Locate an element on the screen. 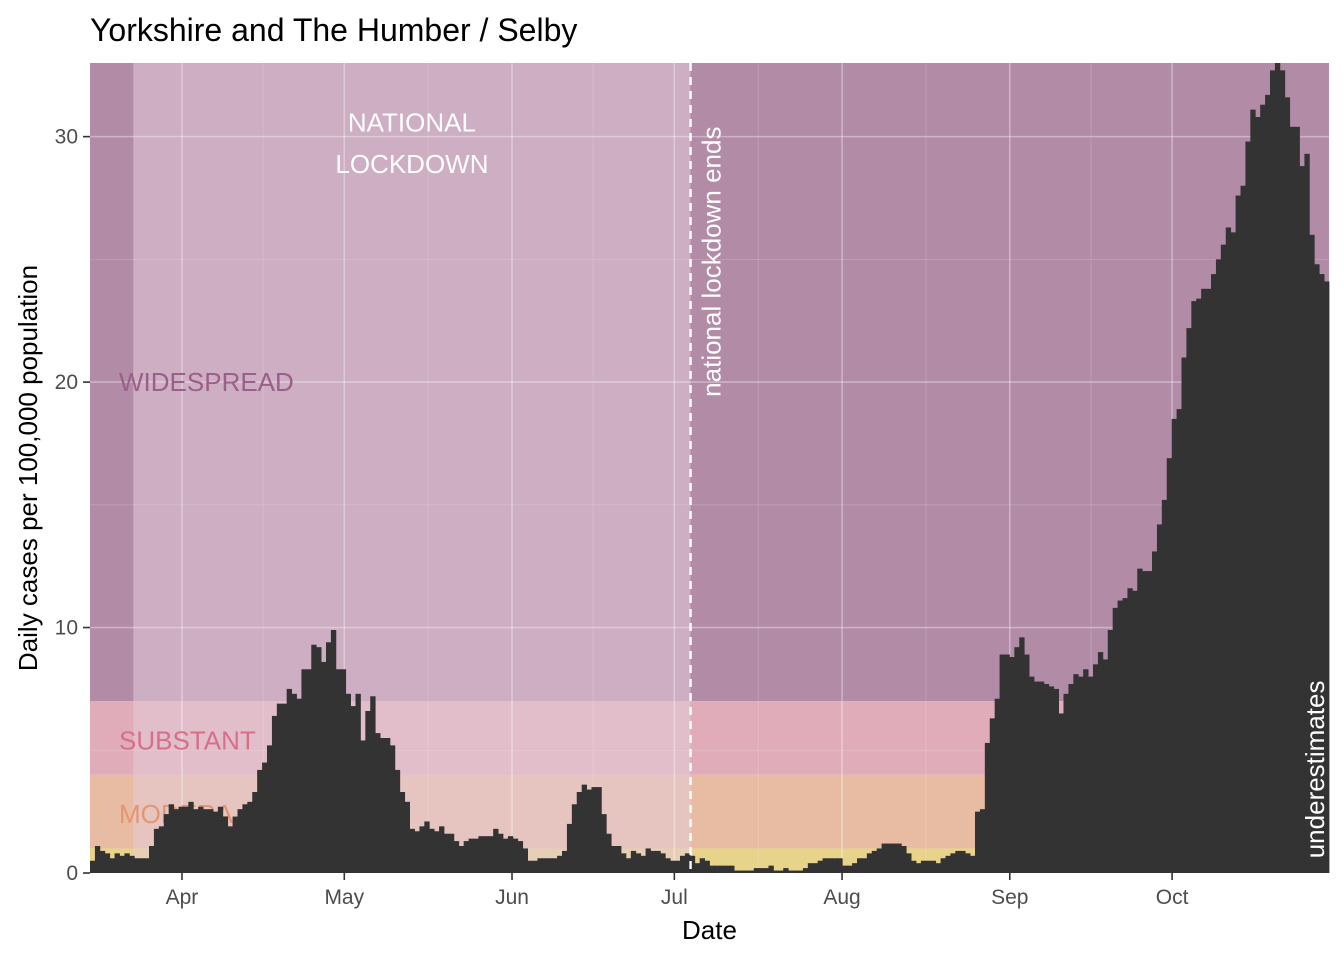 The image size is (1344, 960). y-tick-label: 0 is located at coordinates (72, 873).